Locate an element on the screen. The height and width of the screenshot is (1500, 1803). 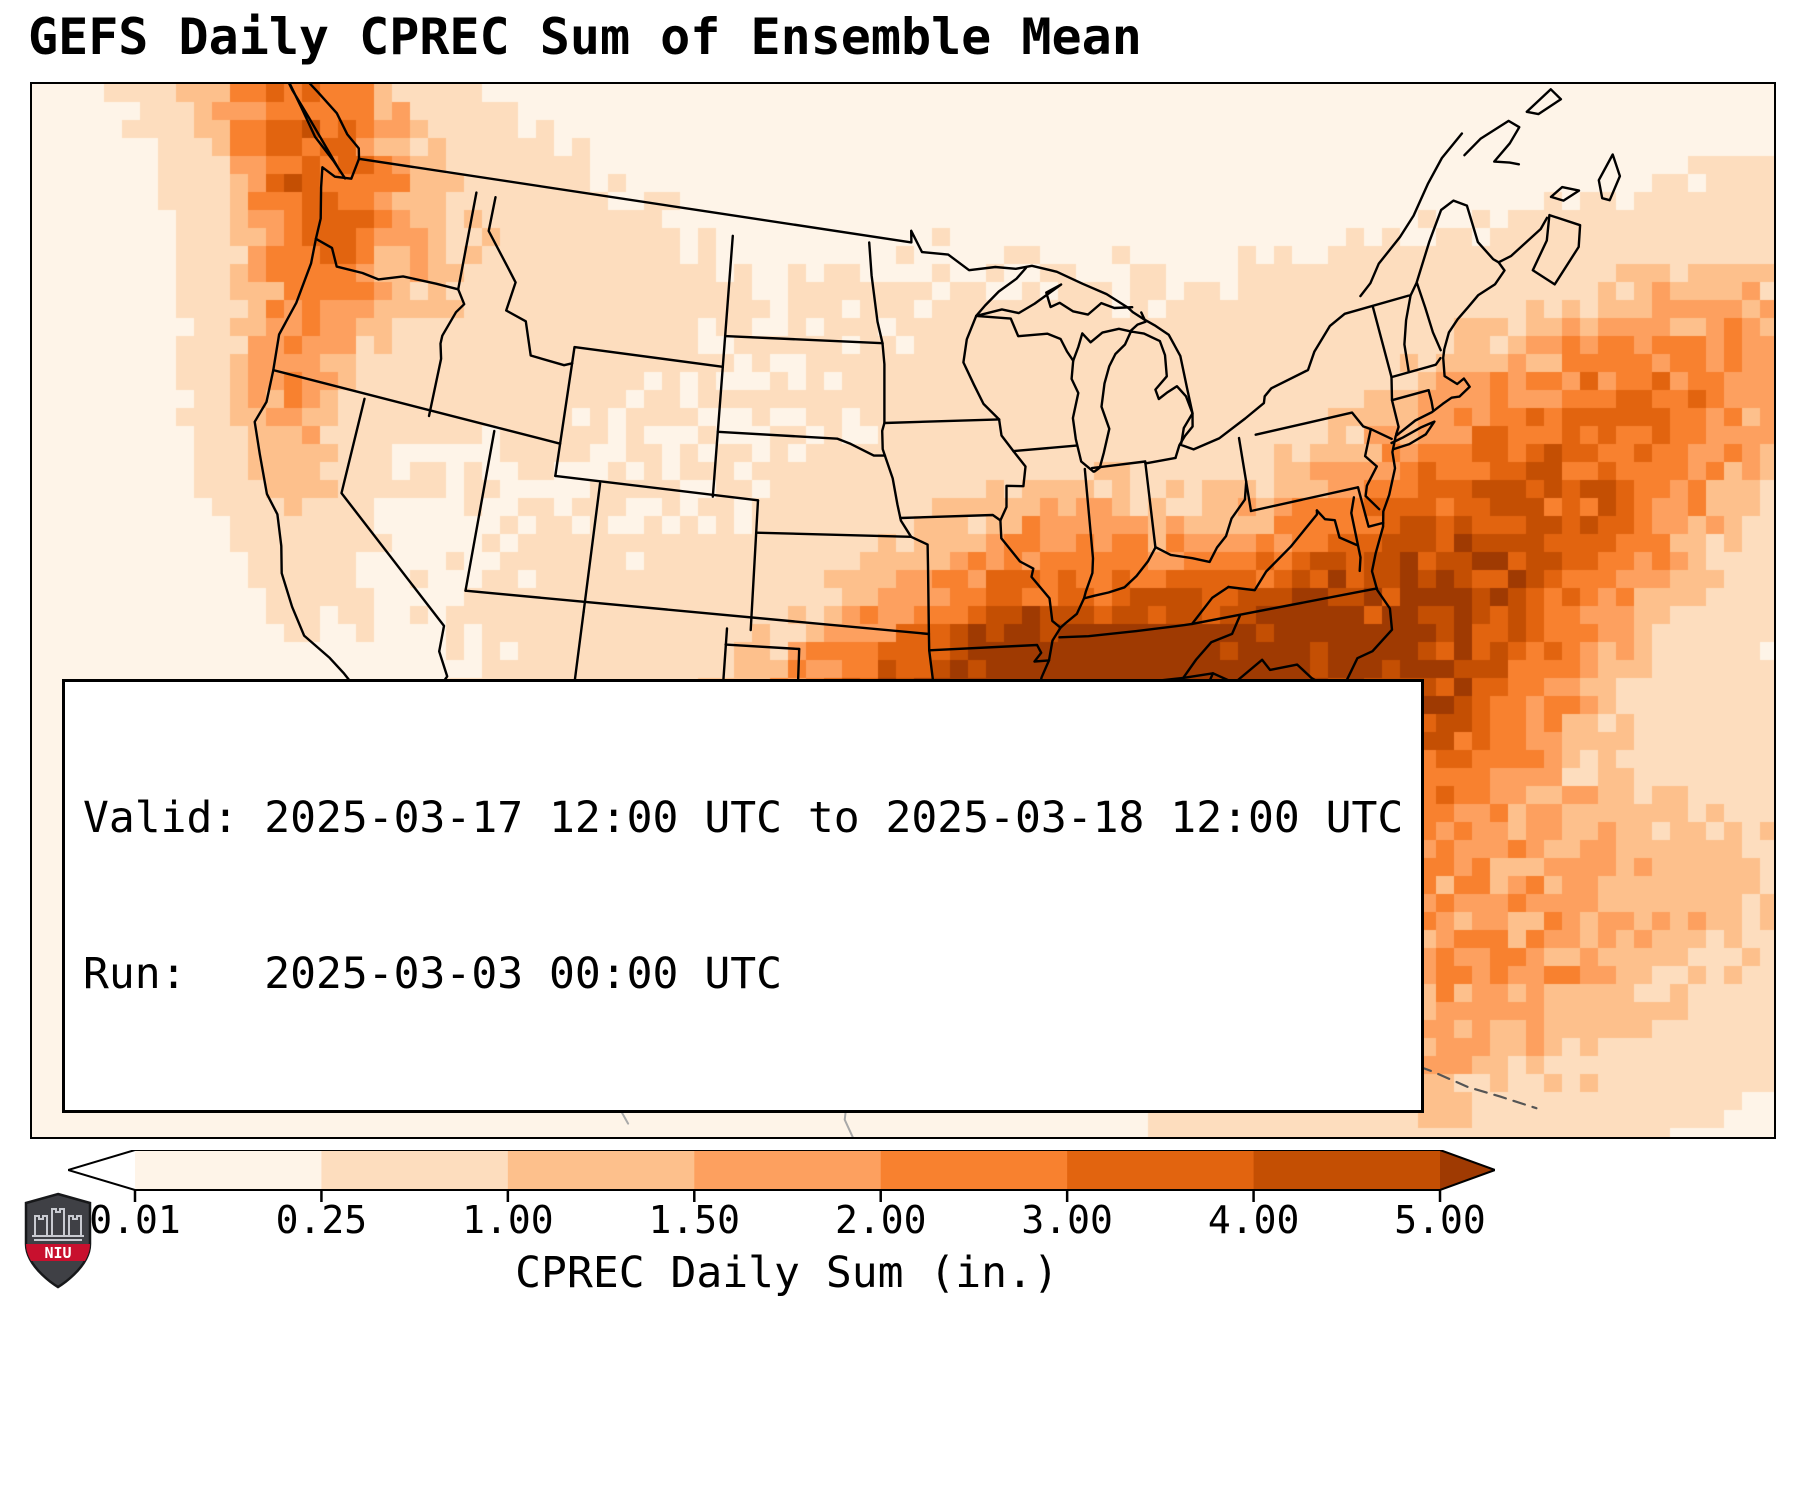
logo-banner is located at coordinates (58, 1252).